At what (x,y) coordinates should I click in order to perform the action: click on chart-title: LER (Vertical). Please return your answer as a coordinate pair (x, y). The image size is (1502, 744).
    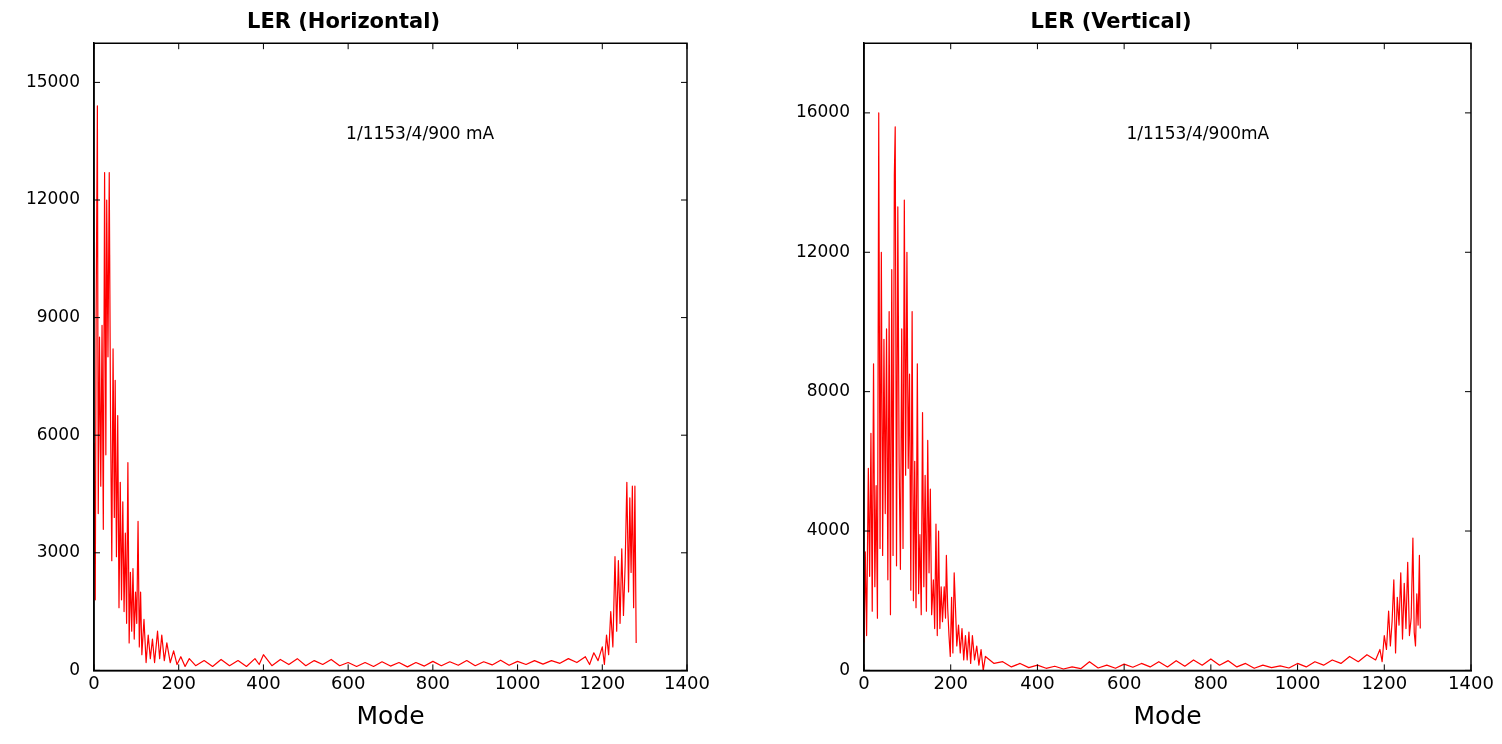
    Looking at the image, I should click on (1111, 21).